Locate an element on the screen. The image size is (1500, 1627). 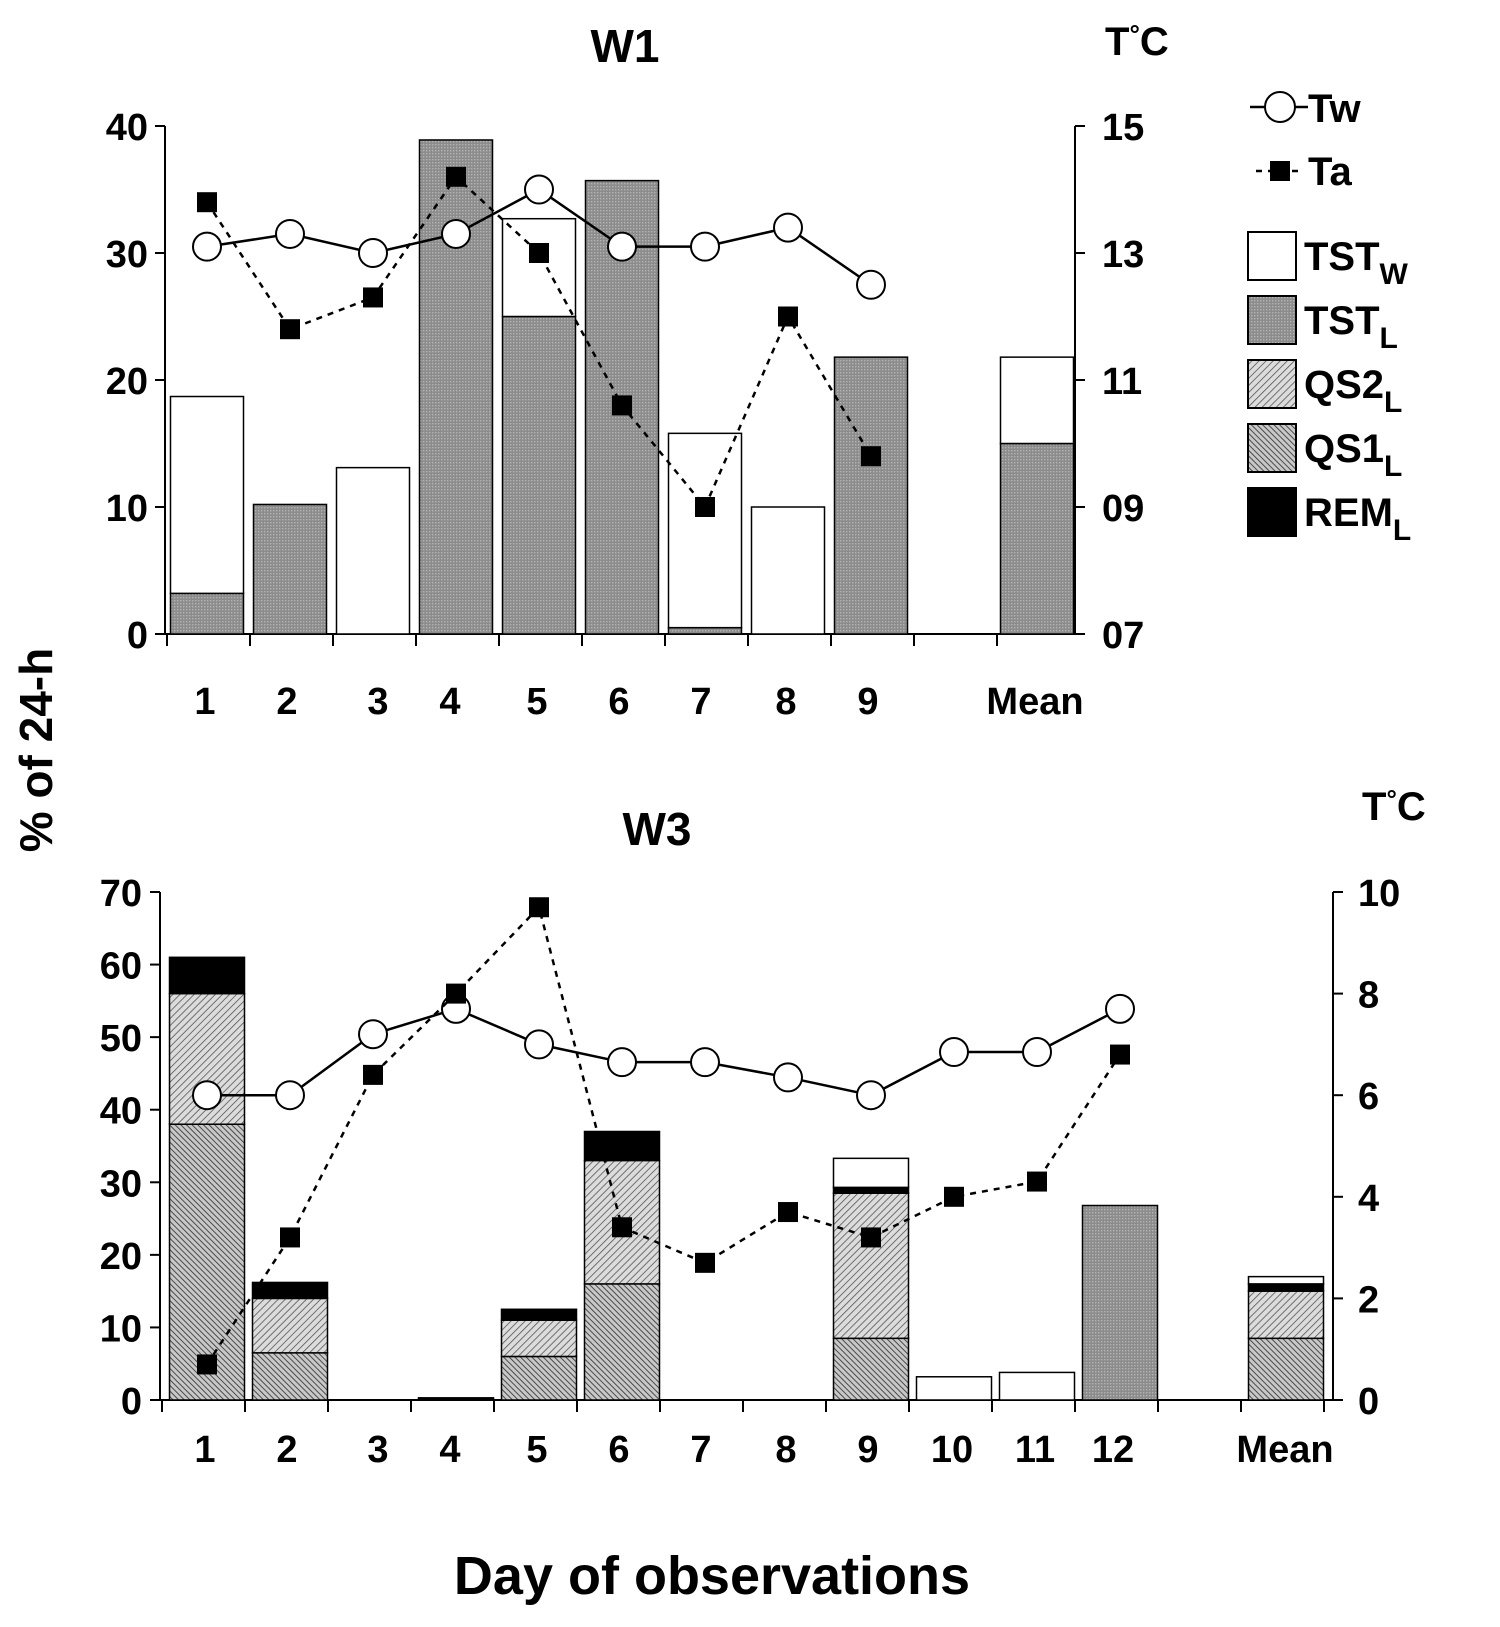
legend-marker-ta is located at coordinates (1280, 171).